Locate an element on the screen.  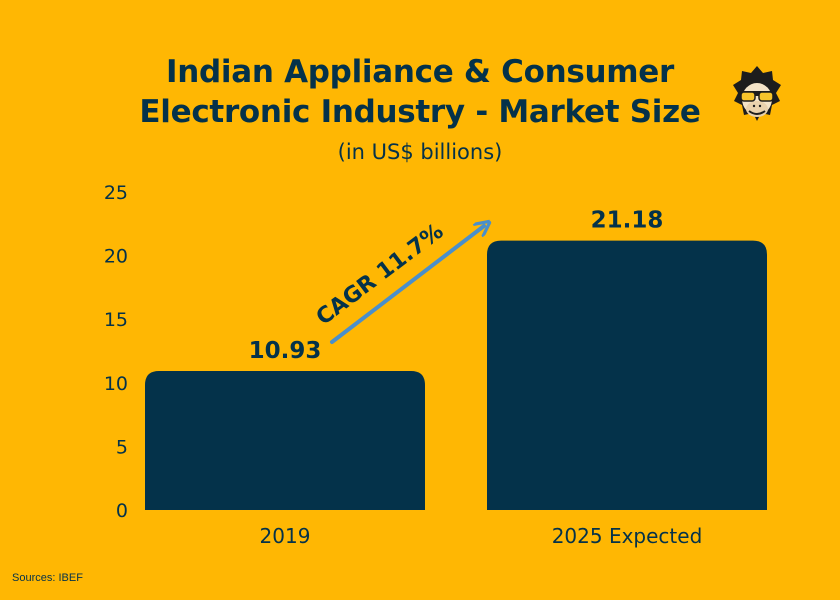
y-axis: 0 5 10 15 20 25 is located at coordinates (116, 352).